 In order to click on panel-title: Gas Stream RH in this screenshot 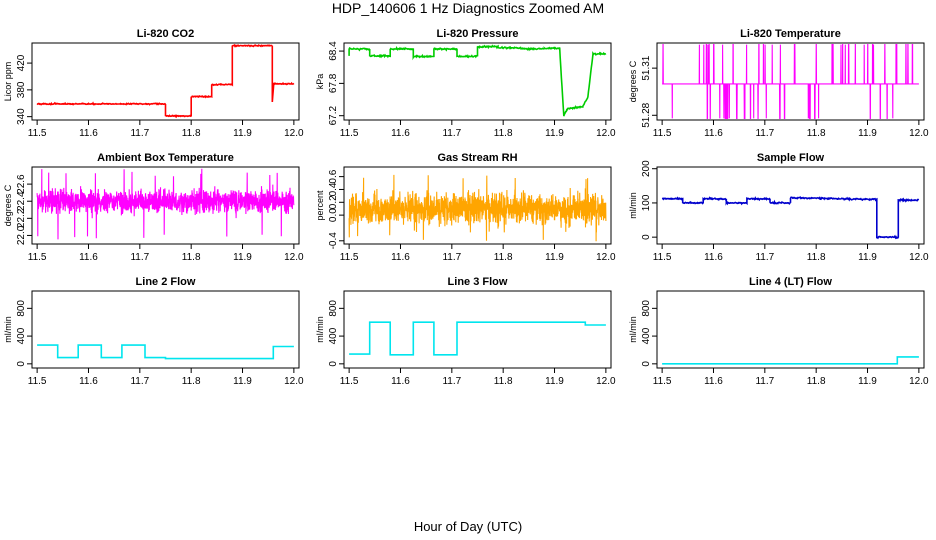, I will do `click(477, 158)`.